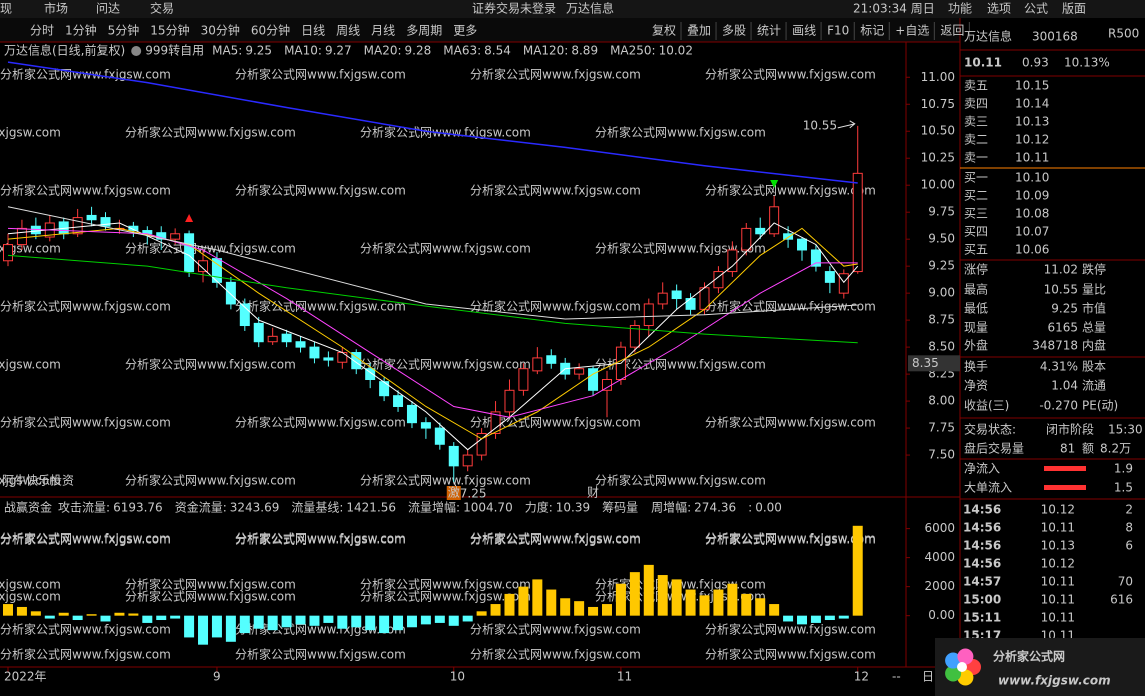  I want to click on login-notice: 证券交易未登录, so click(514, 8).